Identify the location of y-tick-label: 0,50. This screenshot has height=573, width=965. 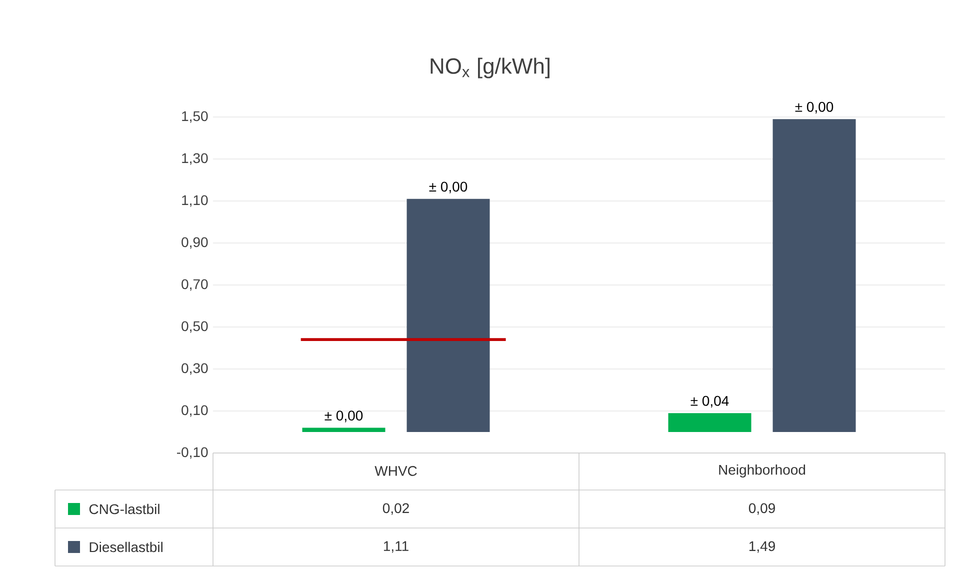
(195, 327).